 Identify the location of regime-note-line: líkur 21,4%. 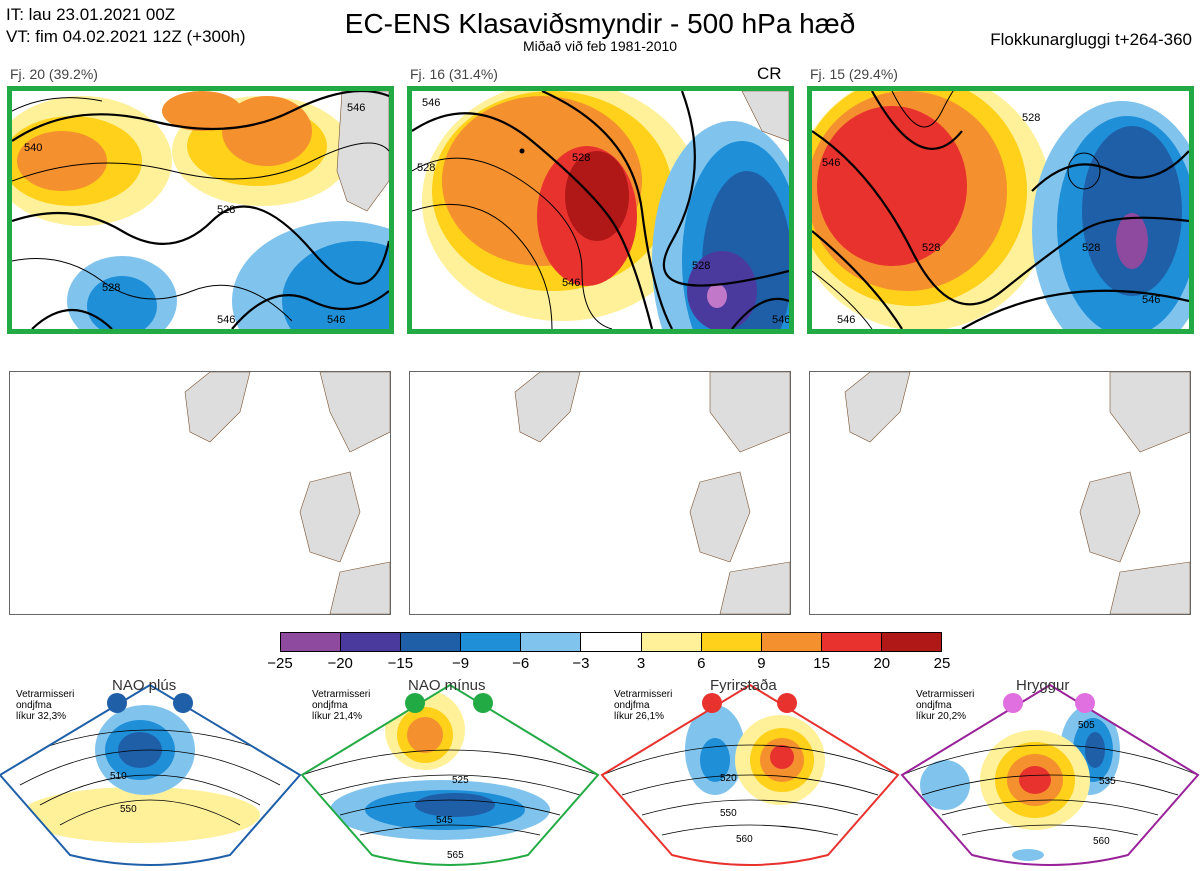
(337, 716).